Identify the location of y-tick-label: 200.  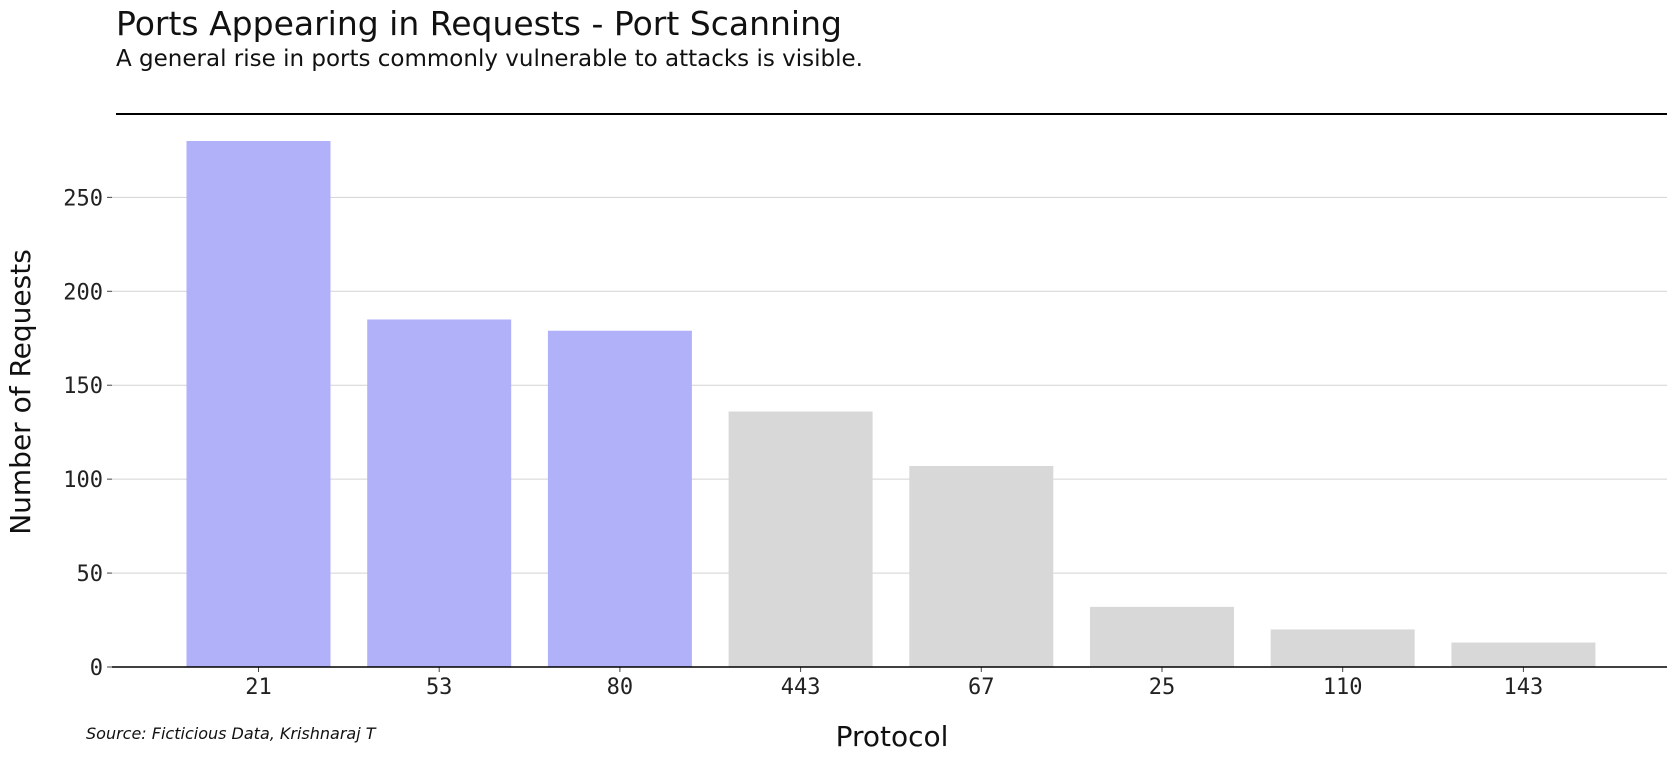
(83, 292).